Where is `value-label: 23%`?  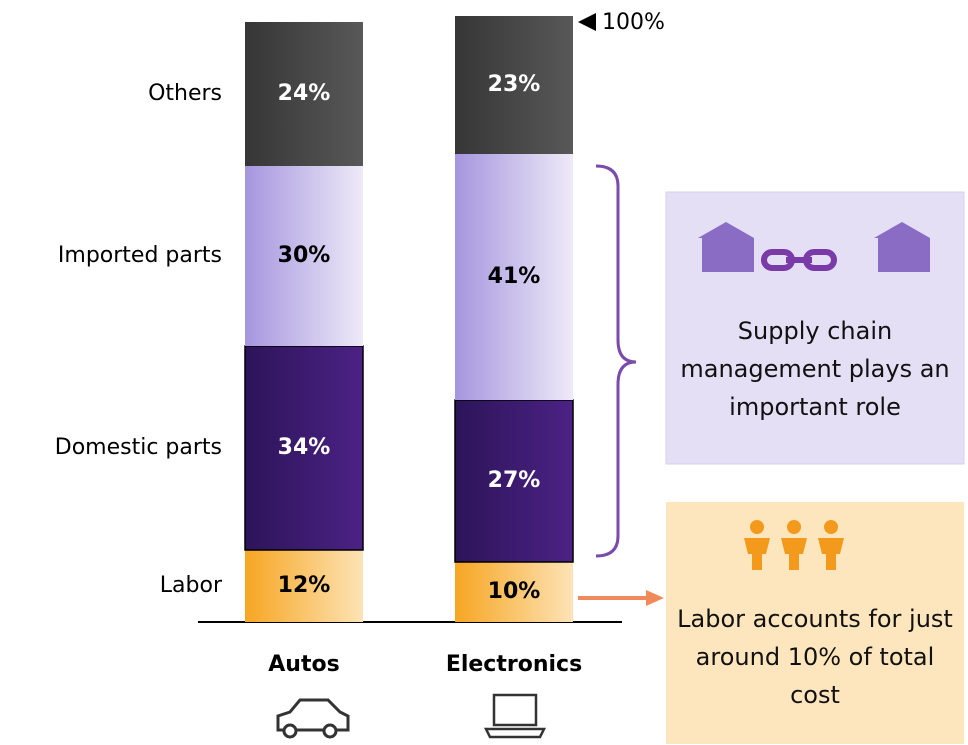 value-label: 23% is located at coordinates (514, 84).